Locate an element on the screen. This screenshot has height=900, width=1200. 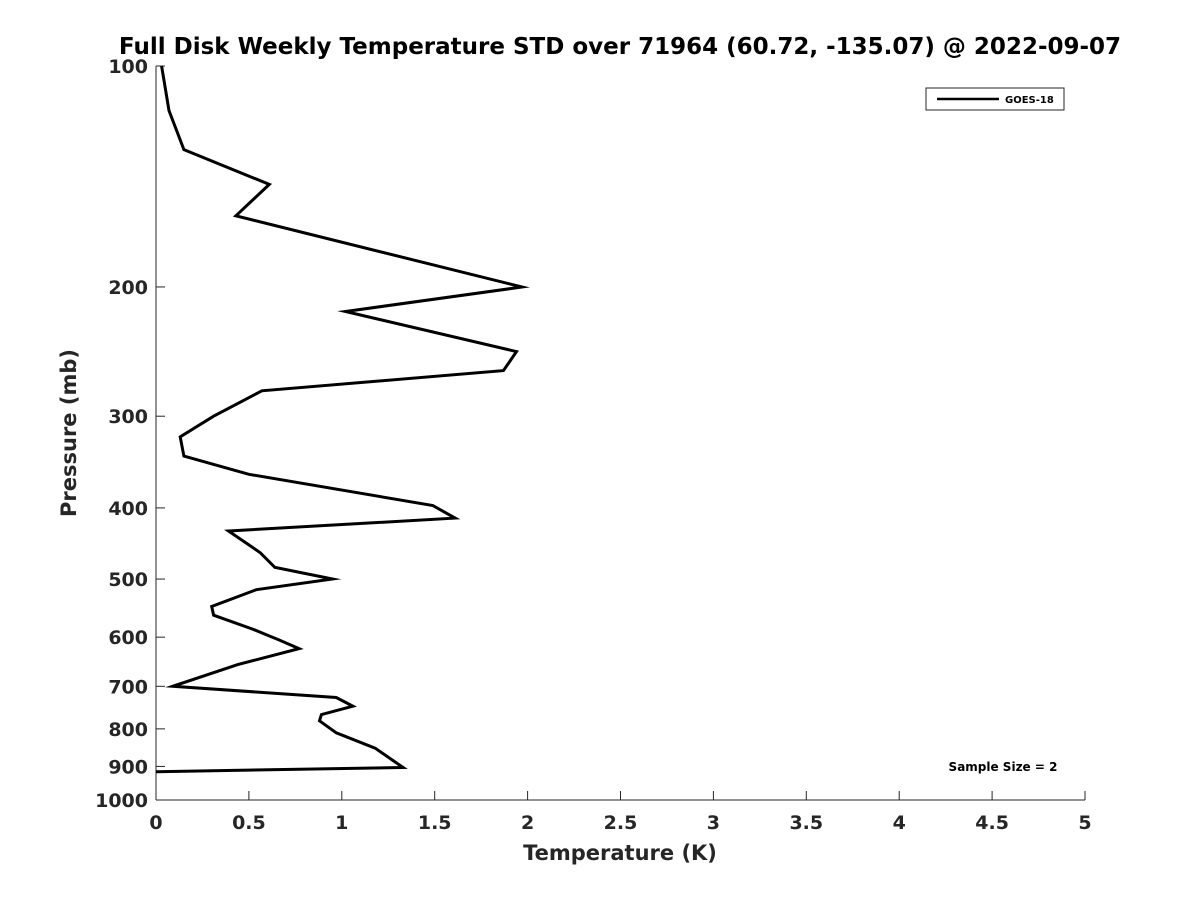
x-tick-label: 1.5 is located at coordinates (435, 823).